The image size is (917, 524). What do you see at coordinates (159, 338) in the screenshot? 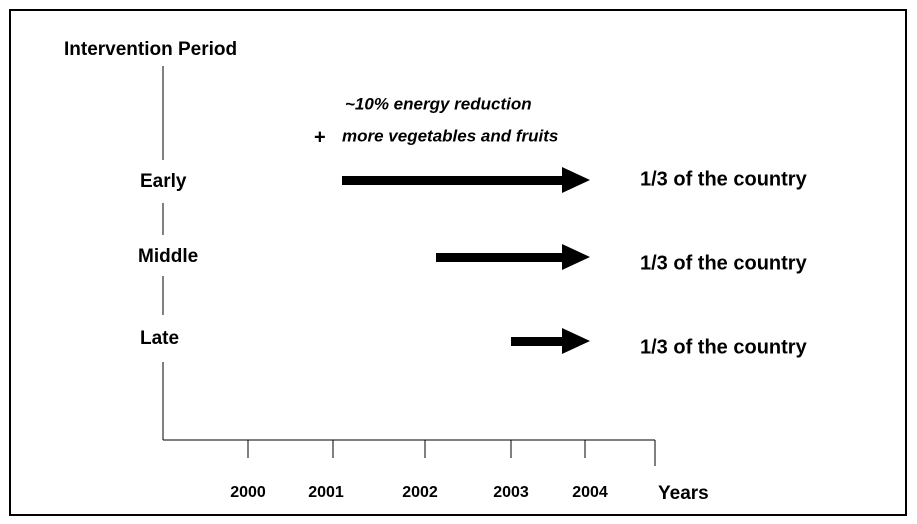
I see `row-label: Late` at bounding box center [159, 338].